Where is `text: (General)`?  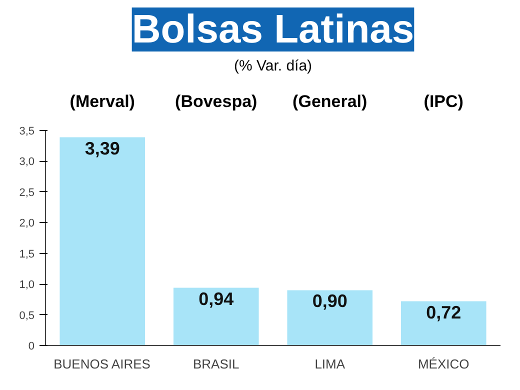
text: (General) is located at coordinates (330, 101).